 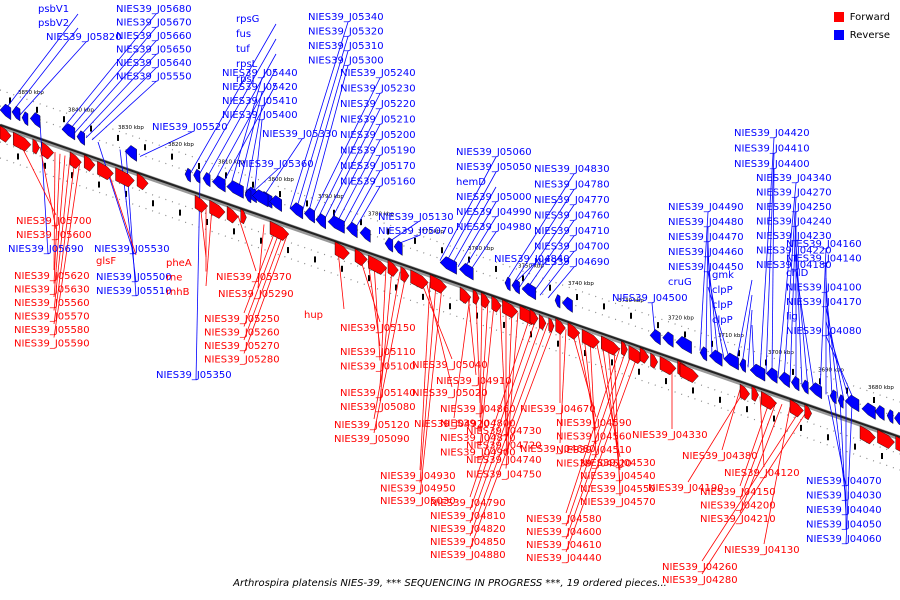 I want to click on gene-label: NIES39_J05660, so click(x=154, y=36).